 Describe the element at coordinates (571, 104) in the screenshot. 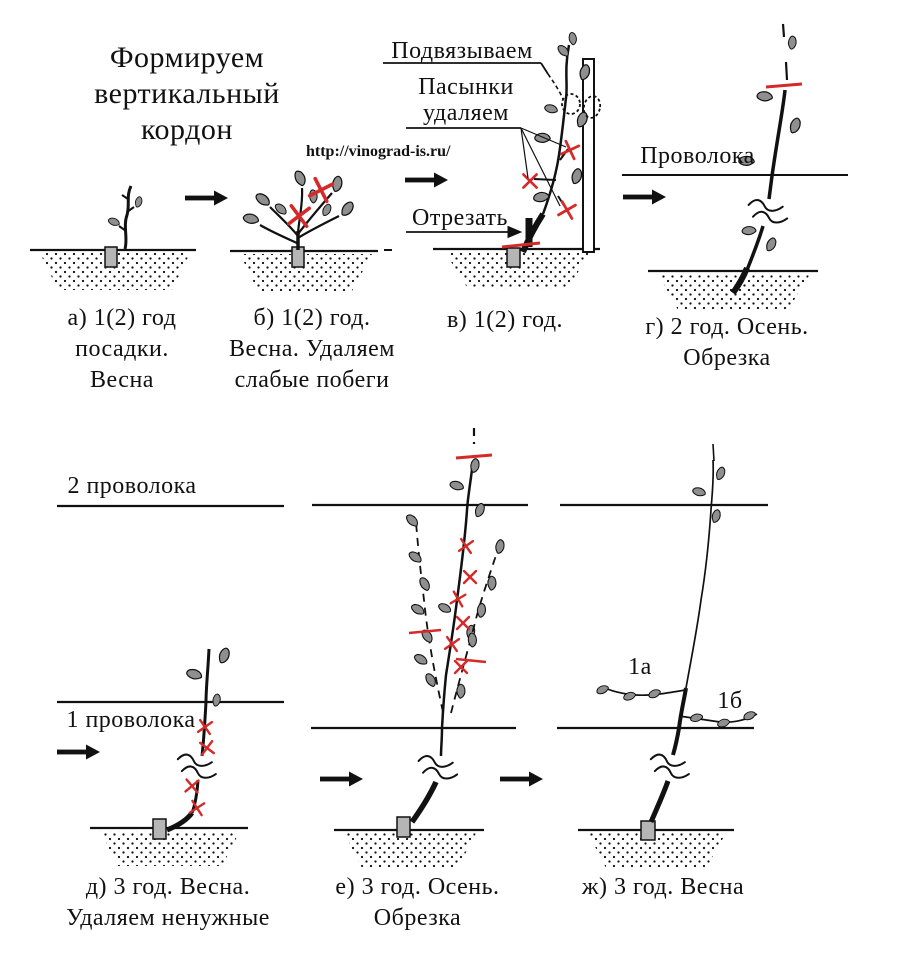

I see `tie-loop` at that location.